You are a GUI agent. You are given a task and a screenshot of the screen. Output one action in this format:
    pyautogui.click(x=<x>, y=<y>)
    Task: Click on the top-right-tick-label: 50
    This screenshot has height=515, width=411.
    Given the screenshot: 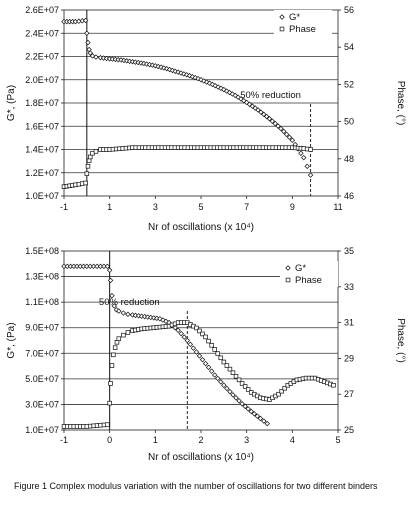 What is the action you would take?
    pyautogui.click(x=349, y=122)
    